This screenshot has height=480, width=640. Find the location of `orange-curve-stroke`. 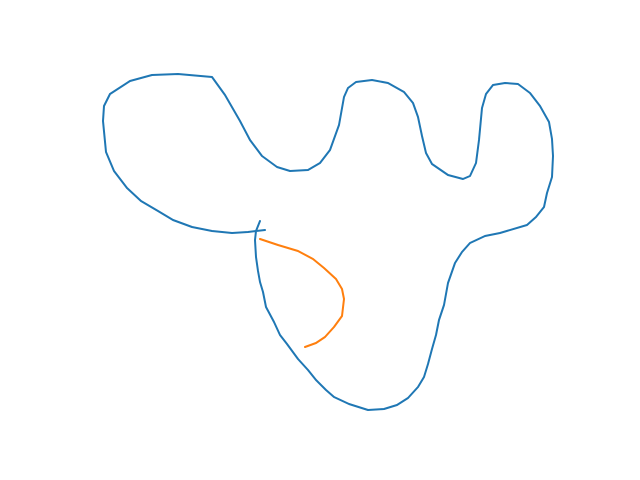

orange-curve-stroke is located at coordinates (302, 293).